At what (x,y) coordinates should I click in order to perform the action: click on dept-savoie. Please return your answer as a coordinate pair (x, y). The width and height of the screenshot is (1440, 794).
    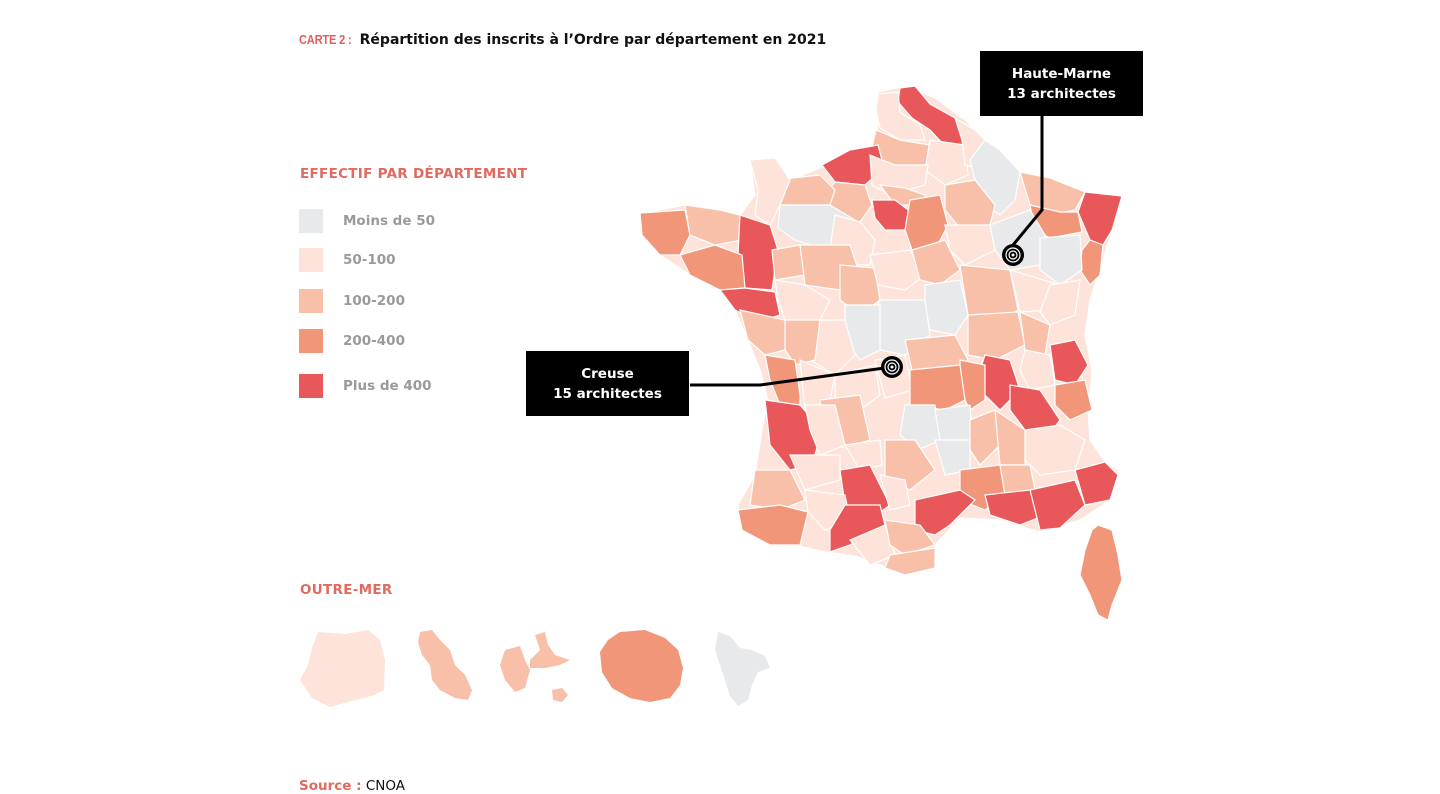
    Looking at the image, I should click on (1073, 400).